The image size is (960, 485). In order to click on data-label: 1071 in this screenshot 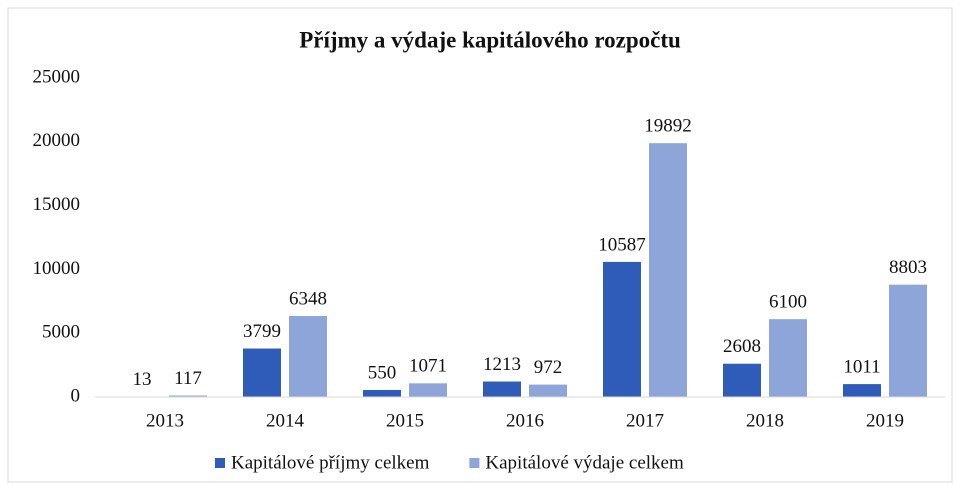, I will do `click(428, 366)`.